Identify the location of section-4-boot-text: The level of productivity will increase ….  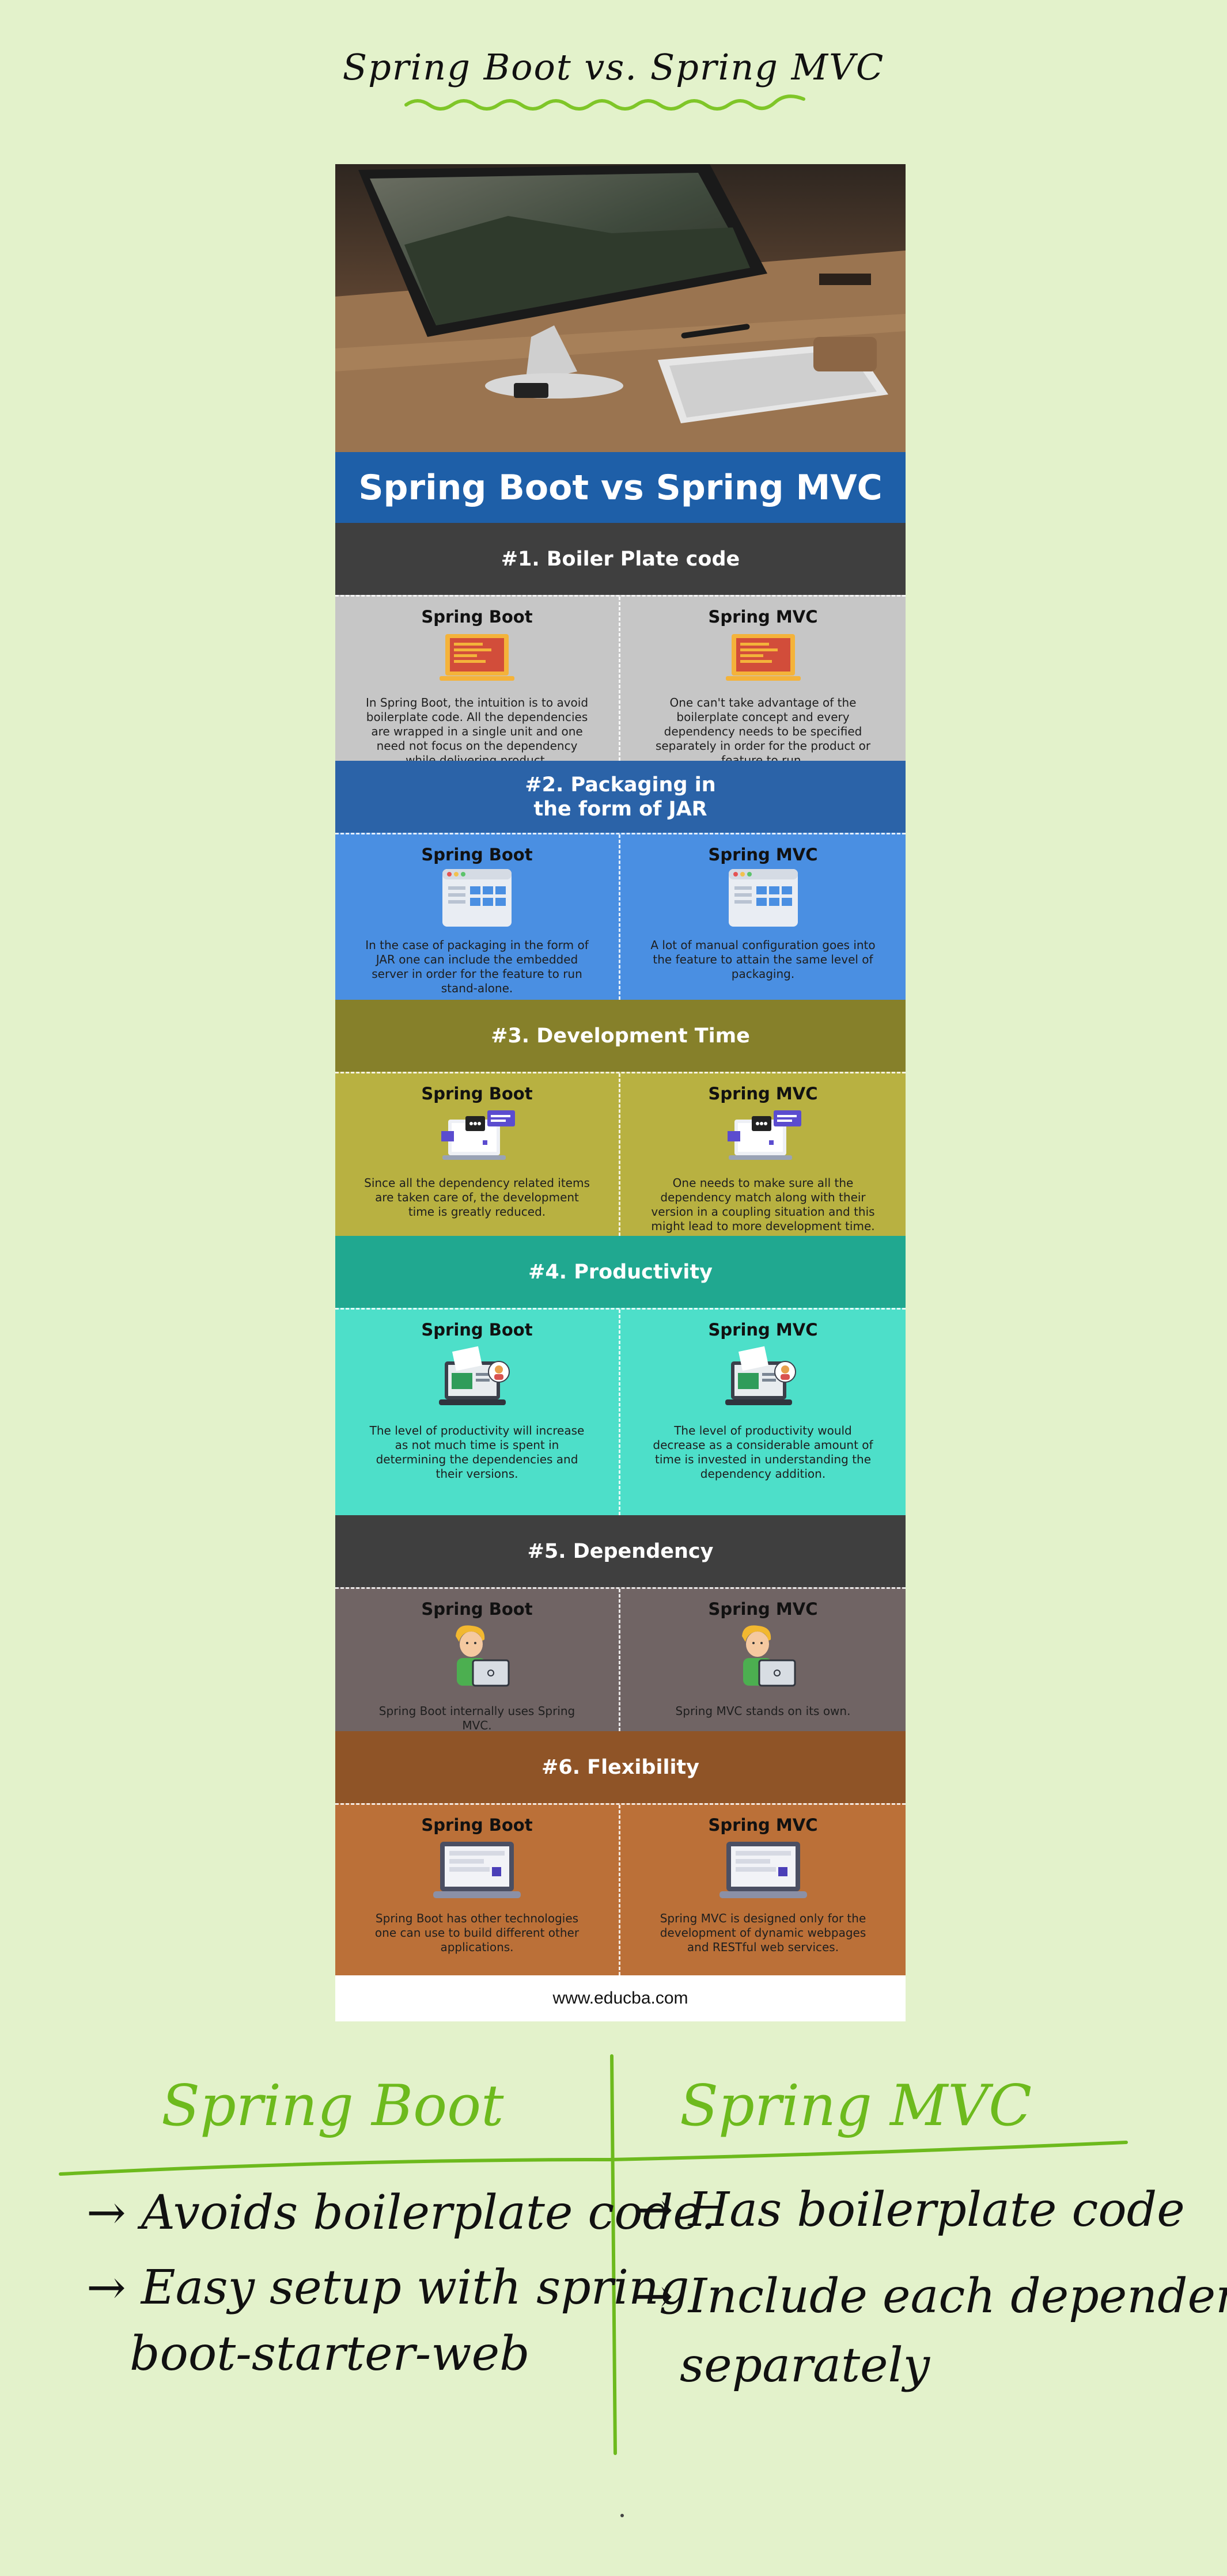
(477, 1452).